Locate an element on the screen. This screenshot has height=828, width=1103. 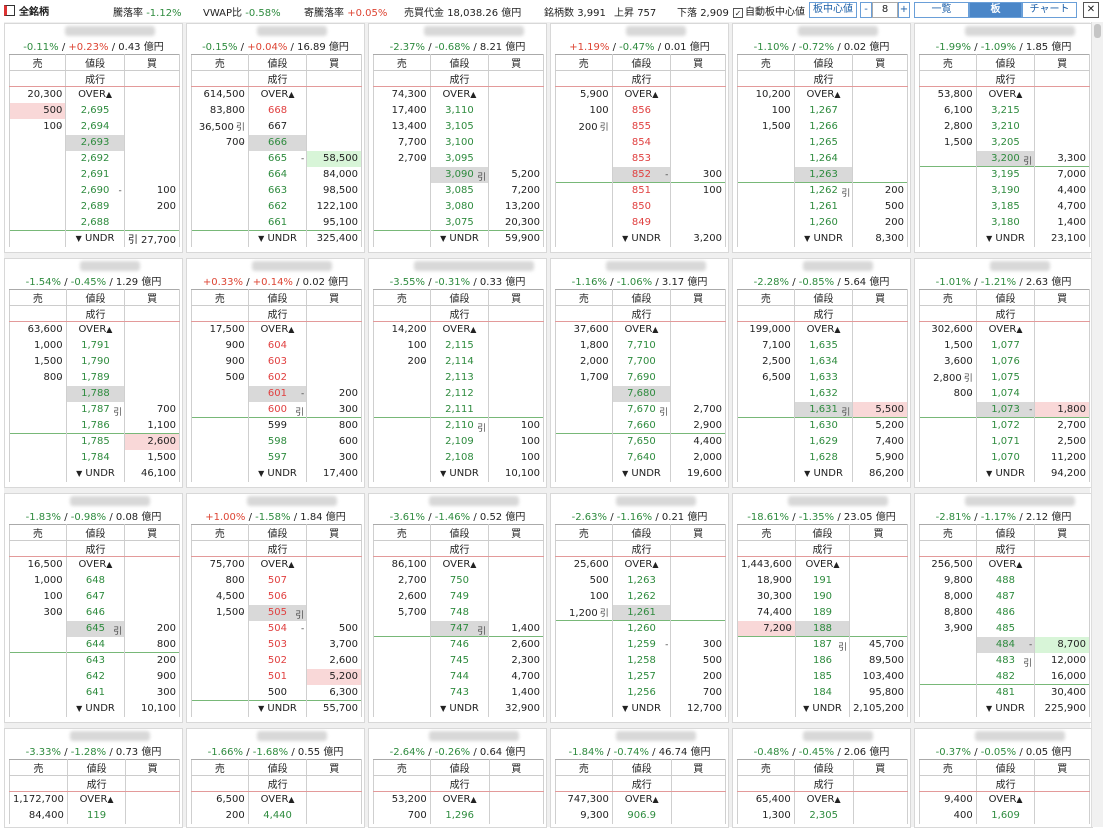
sell-qty: 74,400 is located at coordinates (766, 612).